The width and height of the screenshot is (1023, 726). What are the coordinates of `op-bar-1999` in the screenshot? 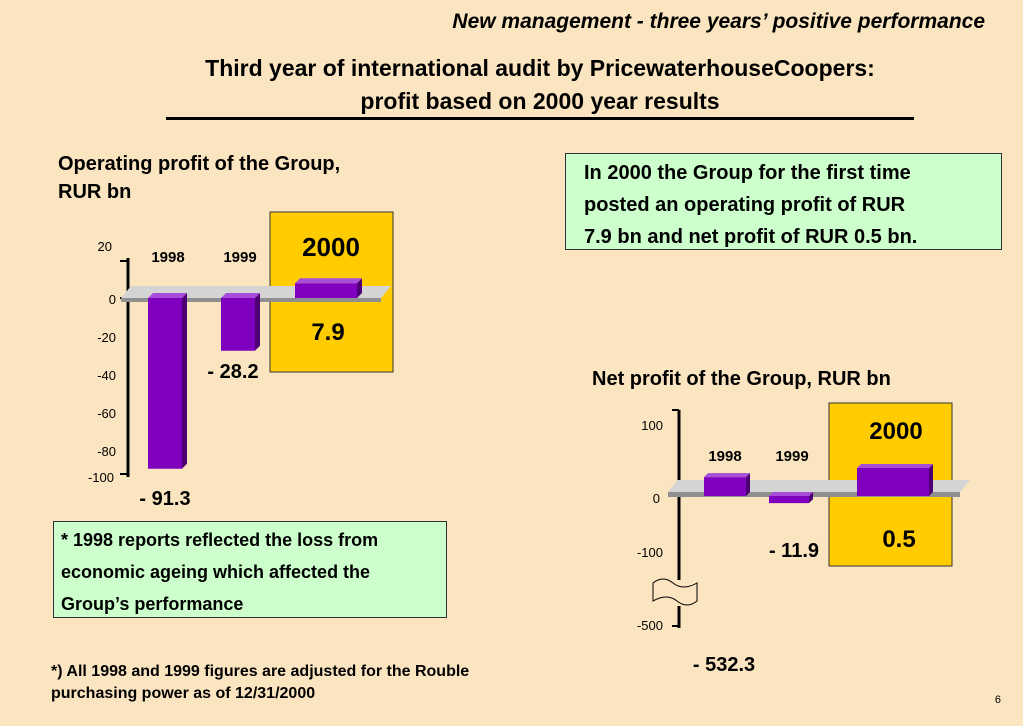 It's located at (240, 322).